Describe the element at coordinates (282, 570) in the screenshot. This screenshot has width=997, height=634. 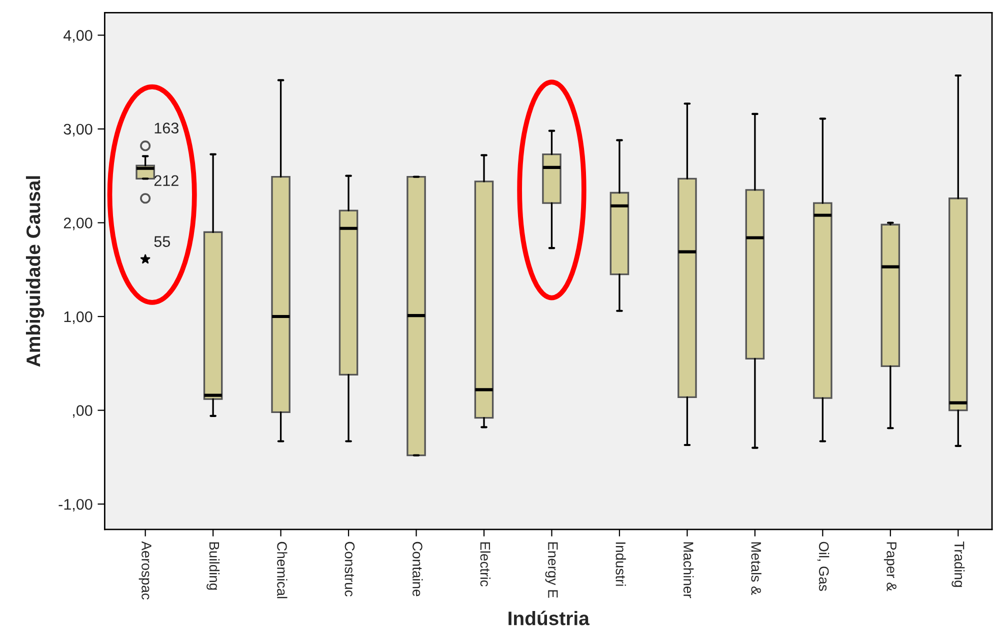
I see `x-tick-label: Chemical` at that location.